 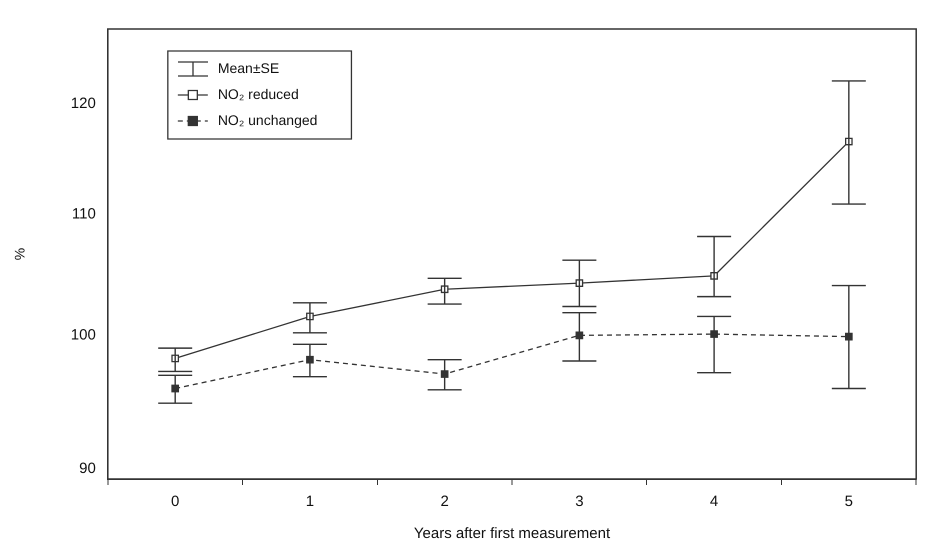 What do you see at coordinates (444, 501) in the screenshot?
I see `x-tick-label: 2` at bounding box center [444, 501].